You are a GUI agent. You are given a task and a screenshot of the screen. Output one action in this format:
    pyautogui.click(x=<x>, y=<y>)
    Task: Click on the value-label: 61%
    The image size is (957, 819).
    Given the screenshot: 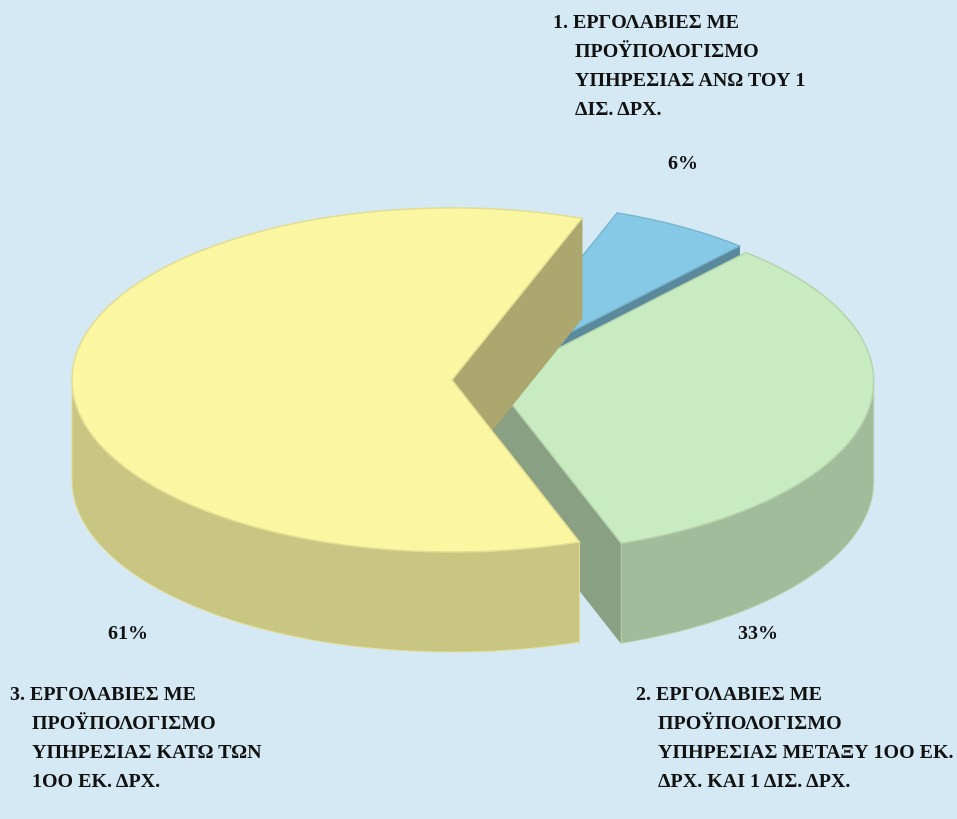 What is the action you would take?
    pyautogui.click(x=128, y=633)
    